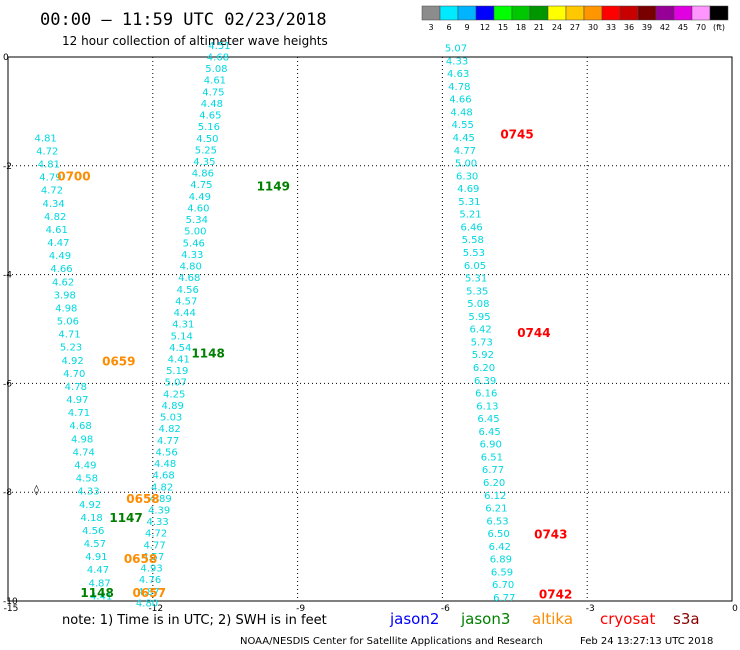 Image resolution: width=740 pixels, height=650 pixels. Describe the element at coordinates (463, 125) in the screenshot. I see `swh-value-label: 4.55` at that location.